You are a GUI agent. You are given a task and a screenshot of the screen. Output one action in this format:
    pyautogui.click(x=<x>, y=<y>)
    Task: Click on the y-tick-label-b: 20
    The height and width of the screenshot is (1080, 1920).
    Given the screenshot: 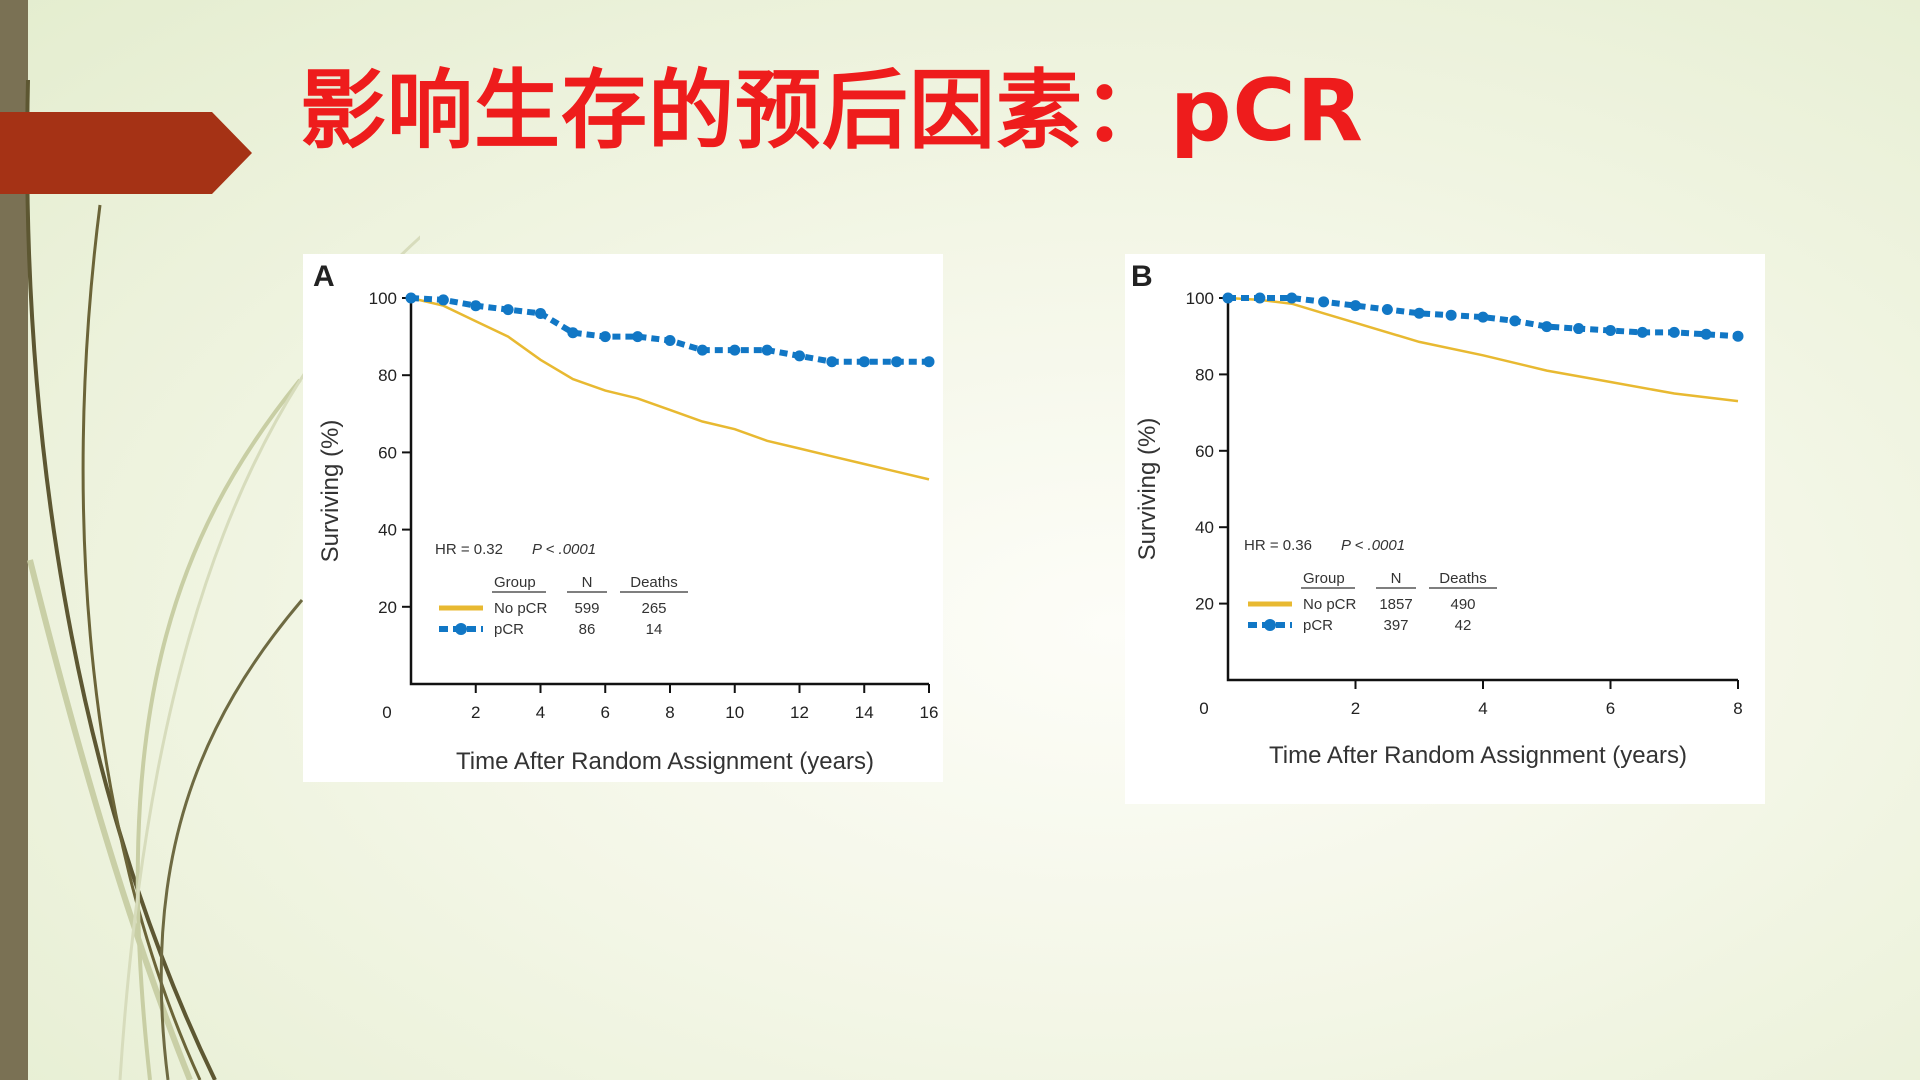 What is the action you would take?
    pyautogui.click(x=1204, y=604)
    